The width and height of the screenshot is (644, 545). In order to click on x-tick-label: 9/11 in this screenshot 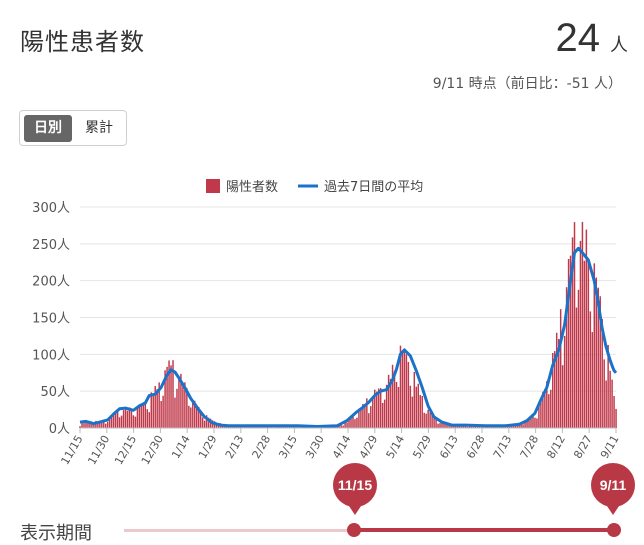, I will do `click(610, 447)`.